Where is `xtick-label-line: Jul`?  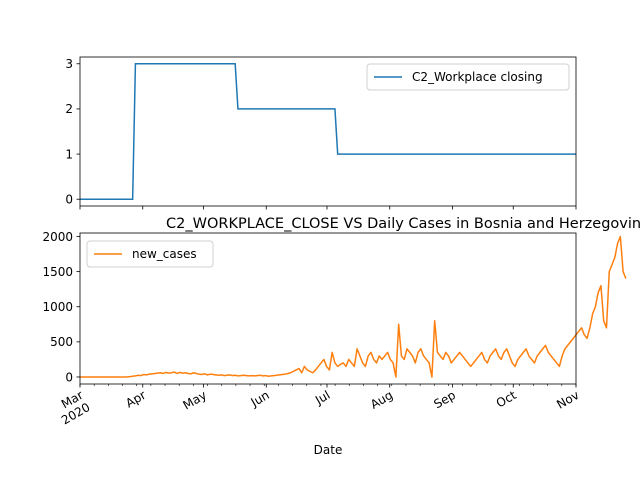 xtick-label-line: Jul is located at coordinates (322, 398).